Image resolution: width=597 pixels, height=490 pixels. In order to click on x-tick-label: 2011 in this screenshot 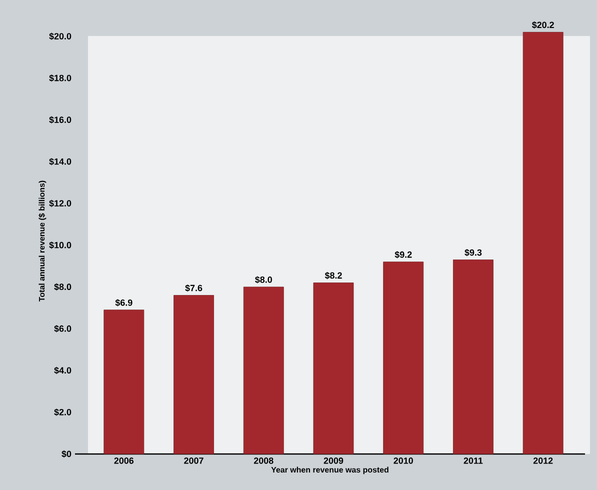, I will do `click(473, 461)`.